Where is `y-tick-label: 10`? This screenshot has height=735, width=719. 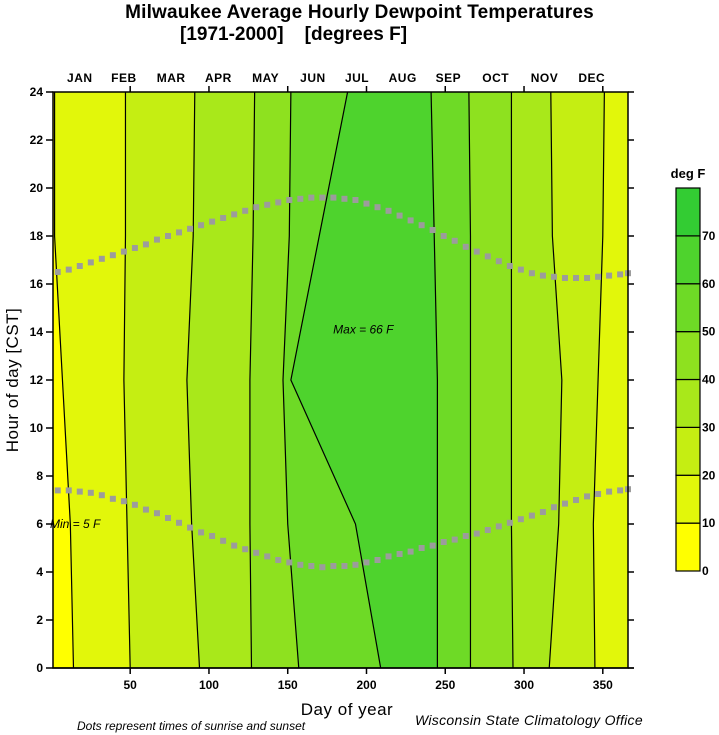 y-tick-label: 10 is located at coordinates (37, 428).